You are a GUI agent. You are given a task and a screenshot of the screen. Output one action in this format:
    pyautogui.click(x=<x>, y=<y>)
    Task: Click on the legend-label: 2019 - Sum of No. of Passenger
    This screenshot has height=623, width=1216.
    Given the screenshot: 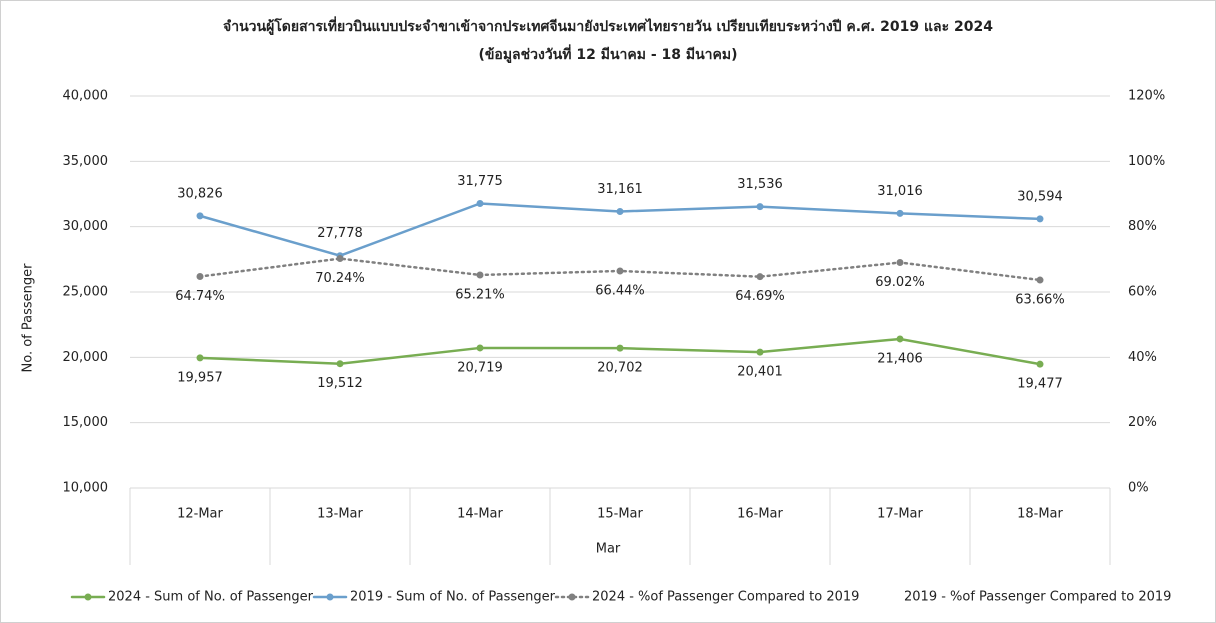 What is the action you would take?
    pyautogui.click(x=453, y=597)
    